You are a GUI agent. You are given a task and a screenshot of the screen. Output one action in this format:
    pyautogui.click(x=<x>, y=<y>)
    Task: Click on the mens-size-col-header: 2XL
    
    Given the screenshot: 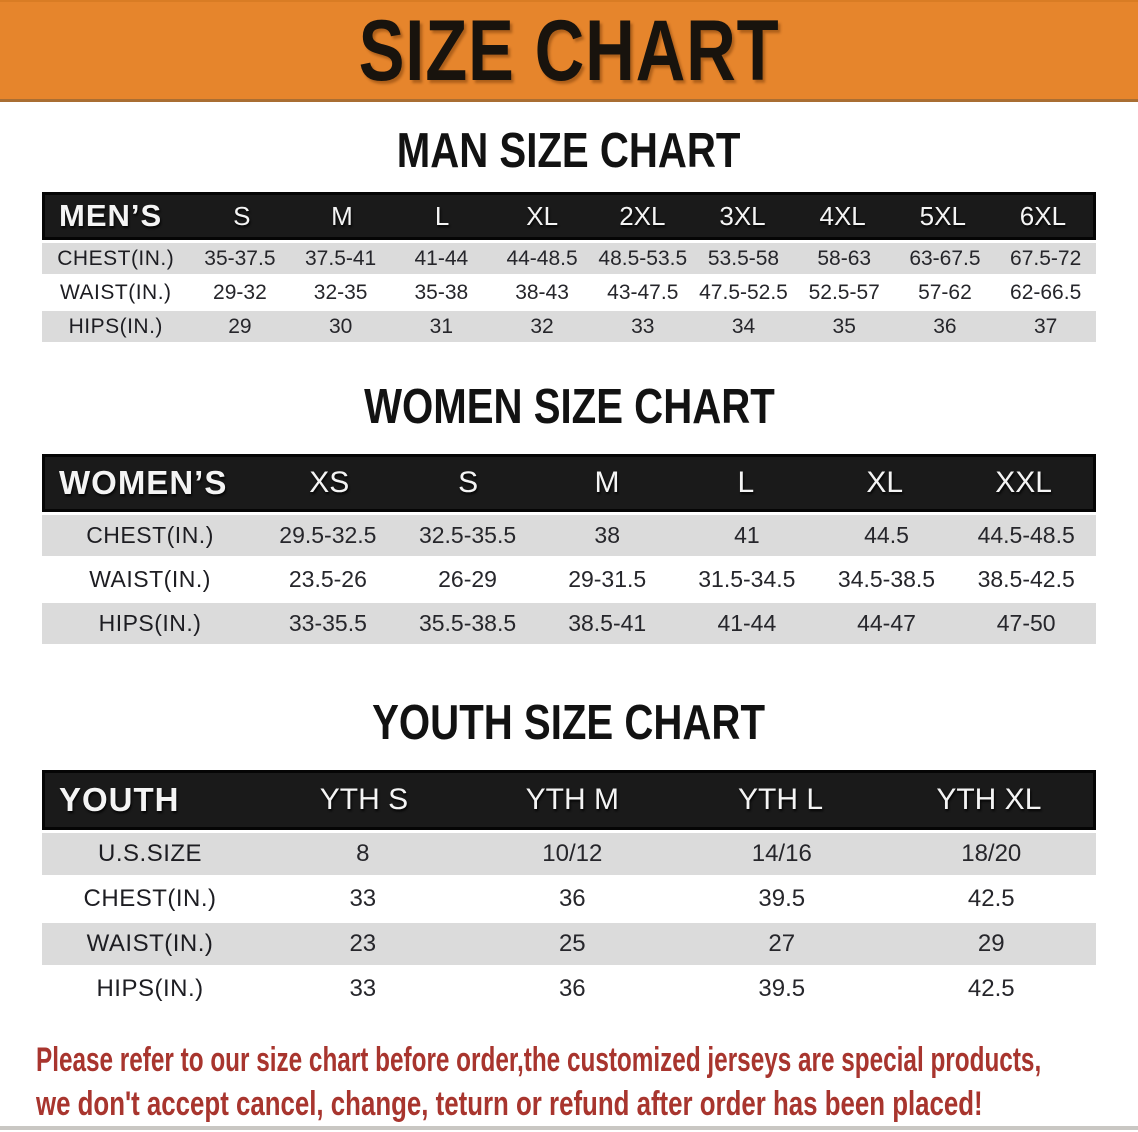 What is the action you would take?
    pyautogui.click(x=642, y=215)
    